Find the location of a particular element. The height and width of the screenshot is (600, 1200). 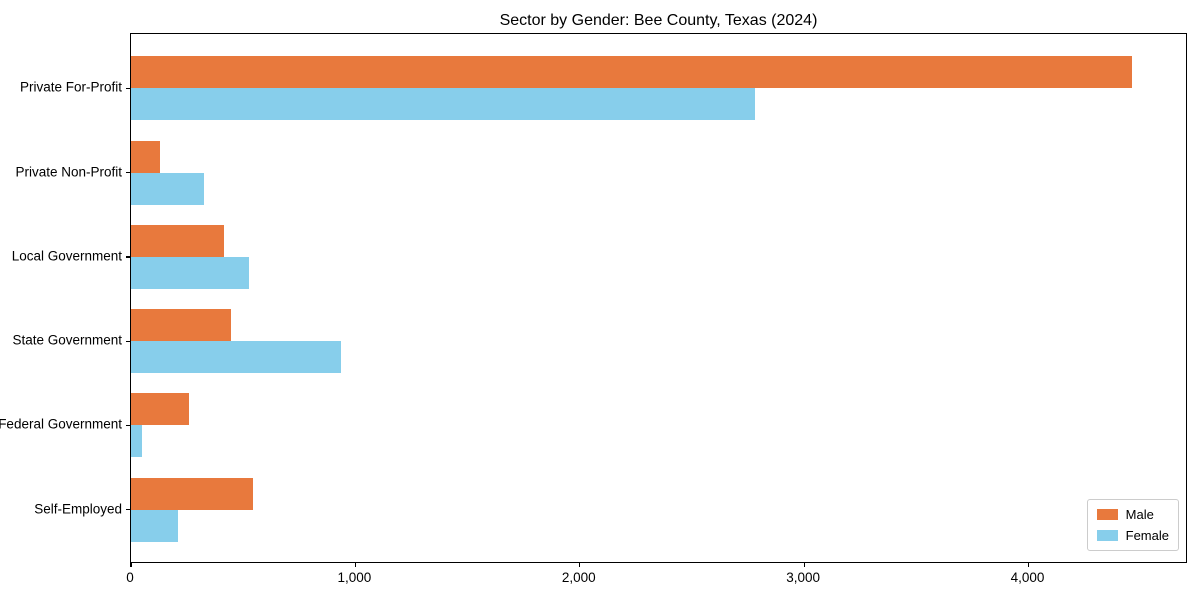

legend: Male Female is located at coordinates (1132, 525).